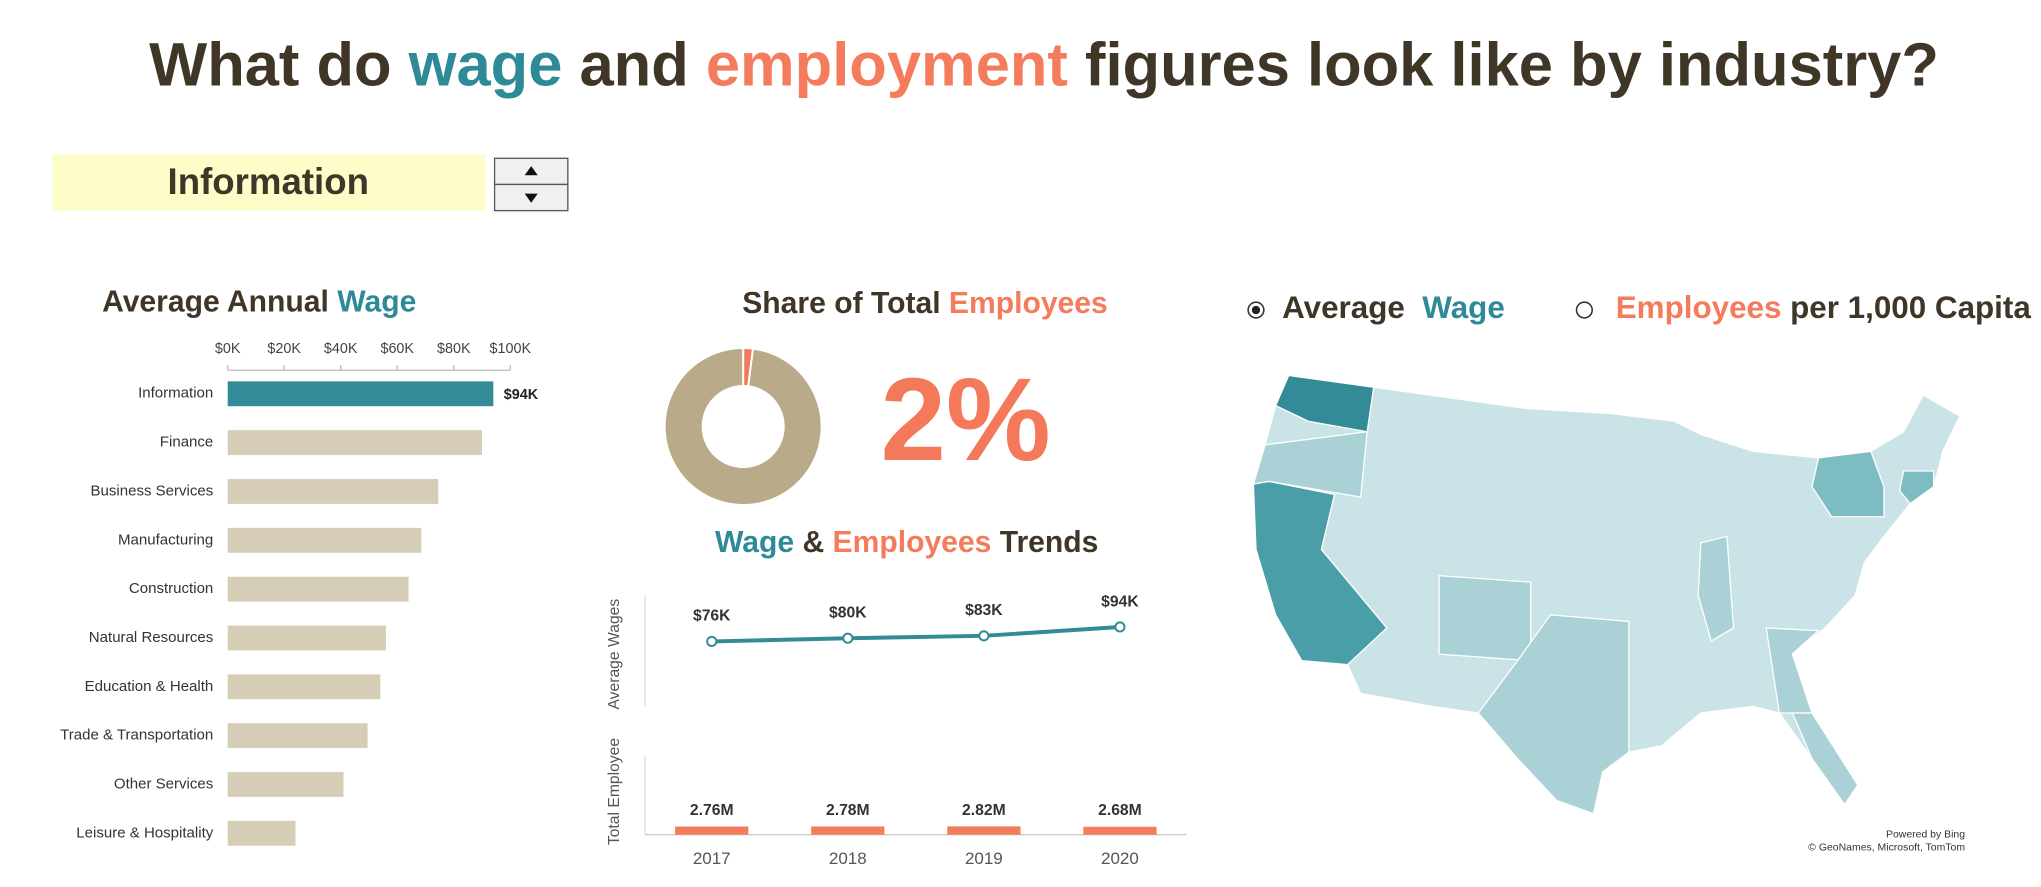 This screenshot has height=887, width=2041. Describe the element at coordinates (1925, 834) in the screenshot. I see `map-credit: Powered by Bing` at that location.